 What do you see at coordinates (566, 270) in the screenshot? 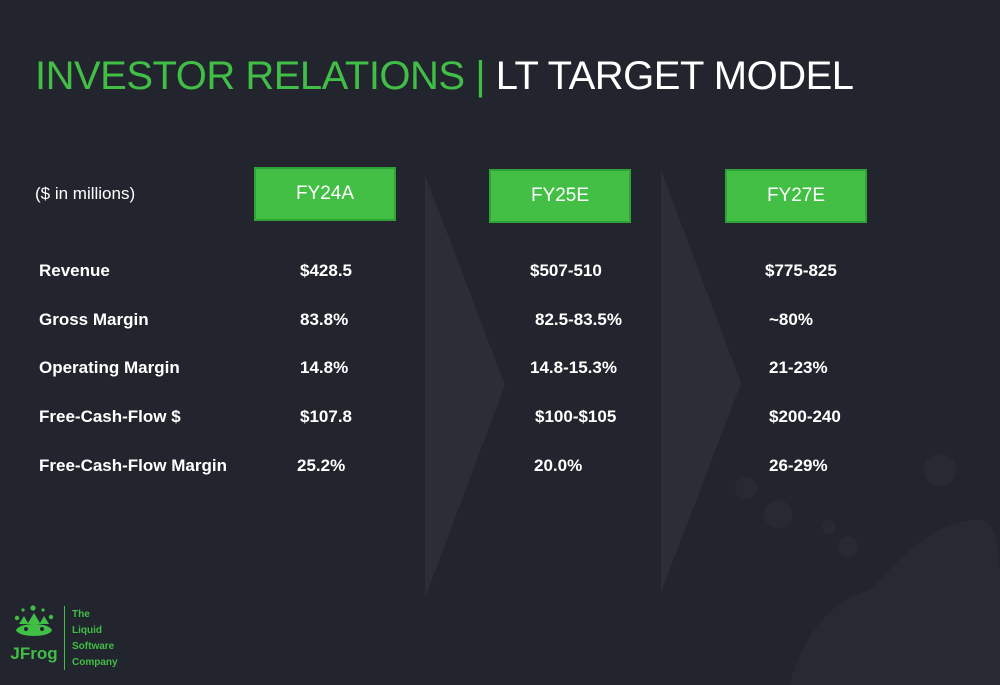
I see `cell-revenue-fy25e: $507-510` at bounding box center [566, 270].